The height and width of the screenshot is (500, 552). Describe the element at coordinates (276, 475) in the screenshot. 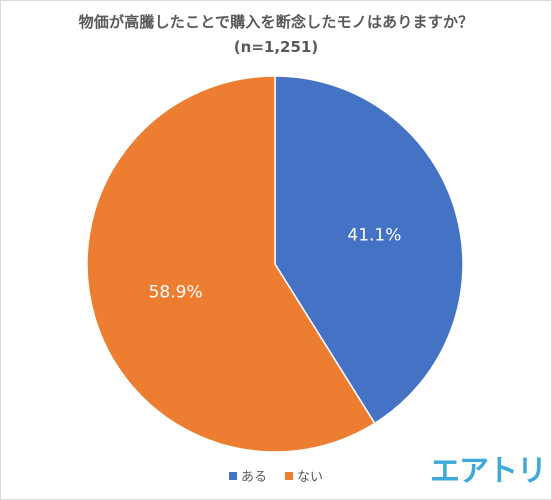

I see `legend: ある ない` at that location.